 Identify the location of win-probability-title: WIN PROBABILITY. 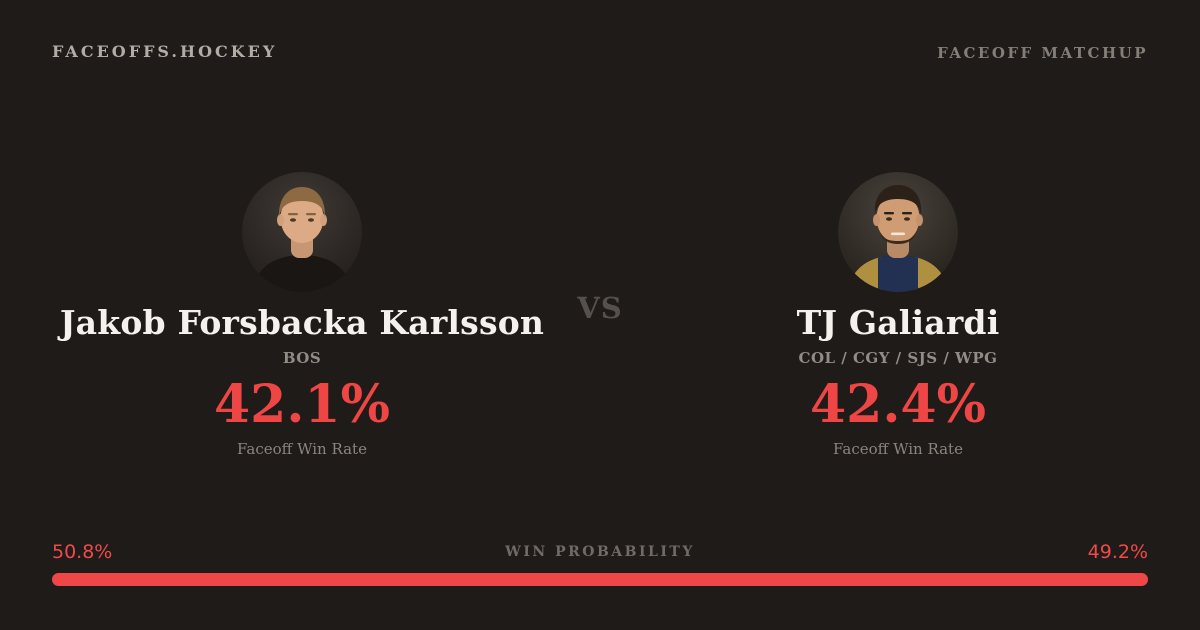
(600, 552).